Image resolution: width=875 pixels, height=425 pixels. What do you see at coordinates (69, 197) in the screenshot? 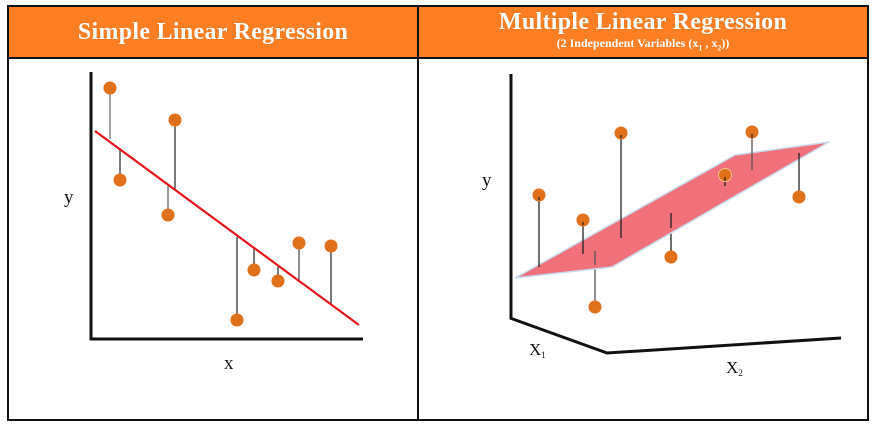
I see `left-y-axis-label: y` at bounding box center [69, 197].